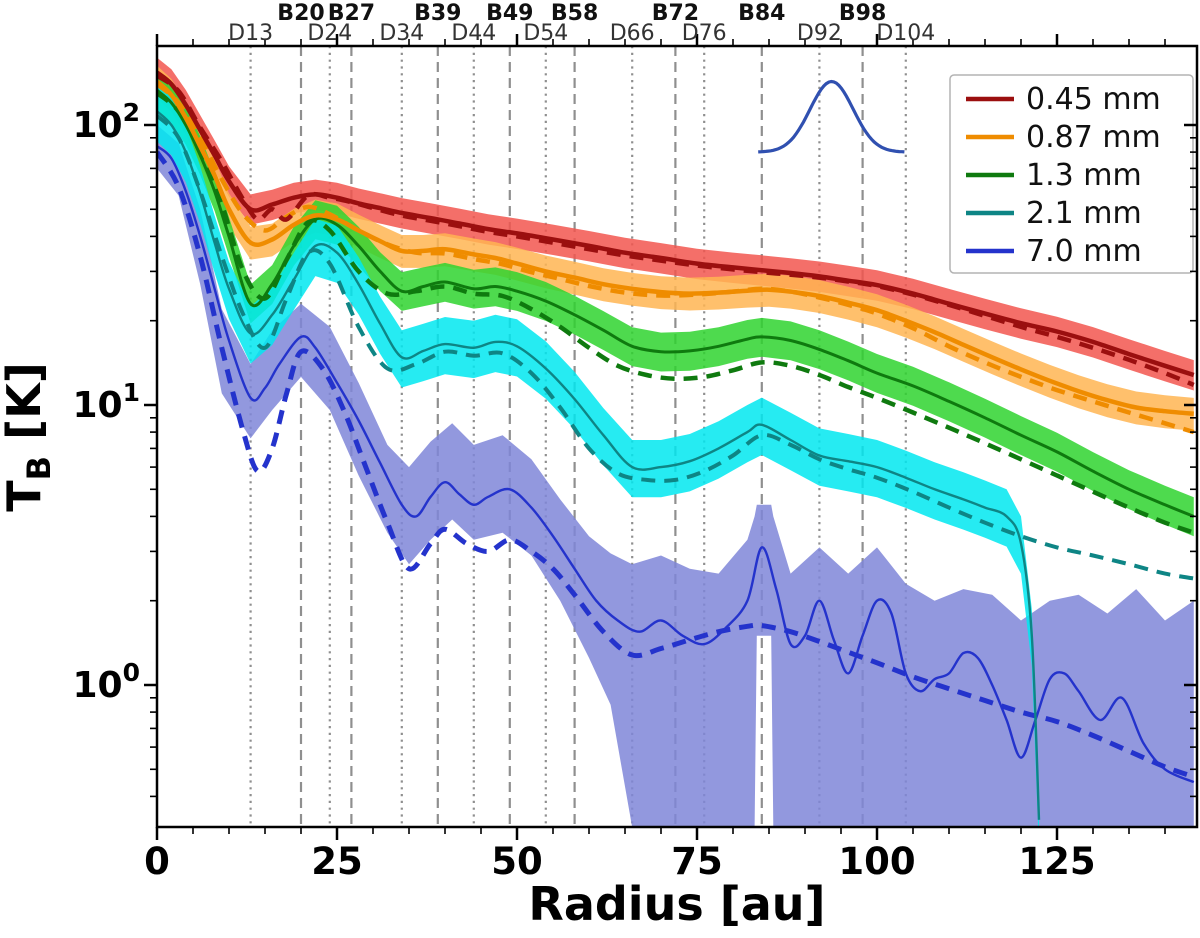 The height and width of the screenshot is (938, 1200). I want to click on x-tick-label: 50, so click(517, 861).